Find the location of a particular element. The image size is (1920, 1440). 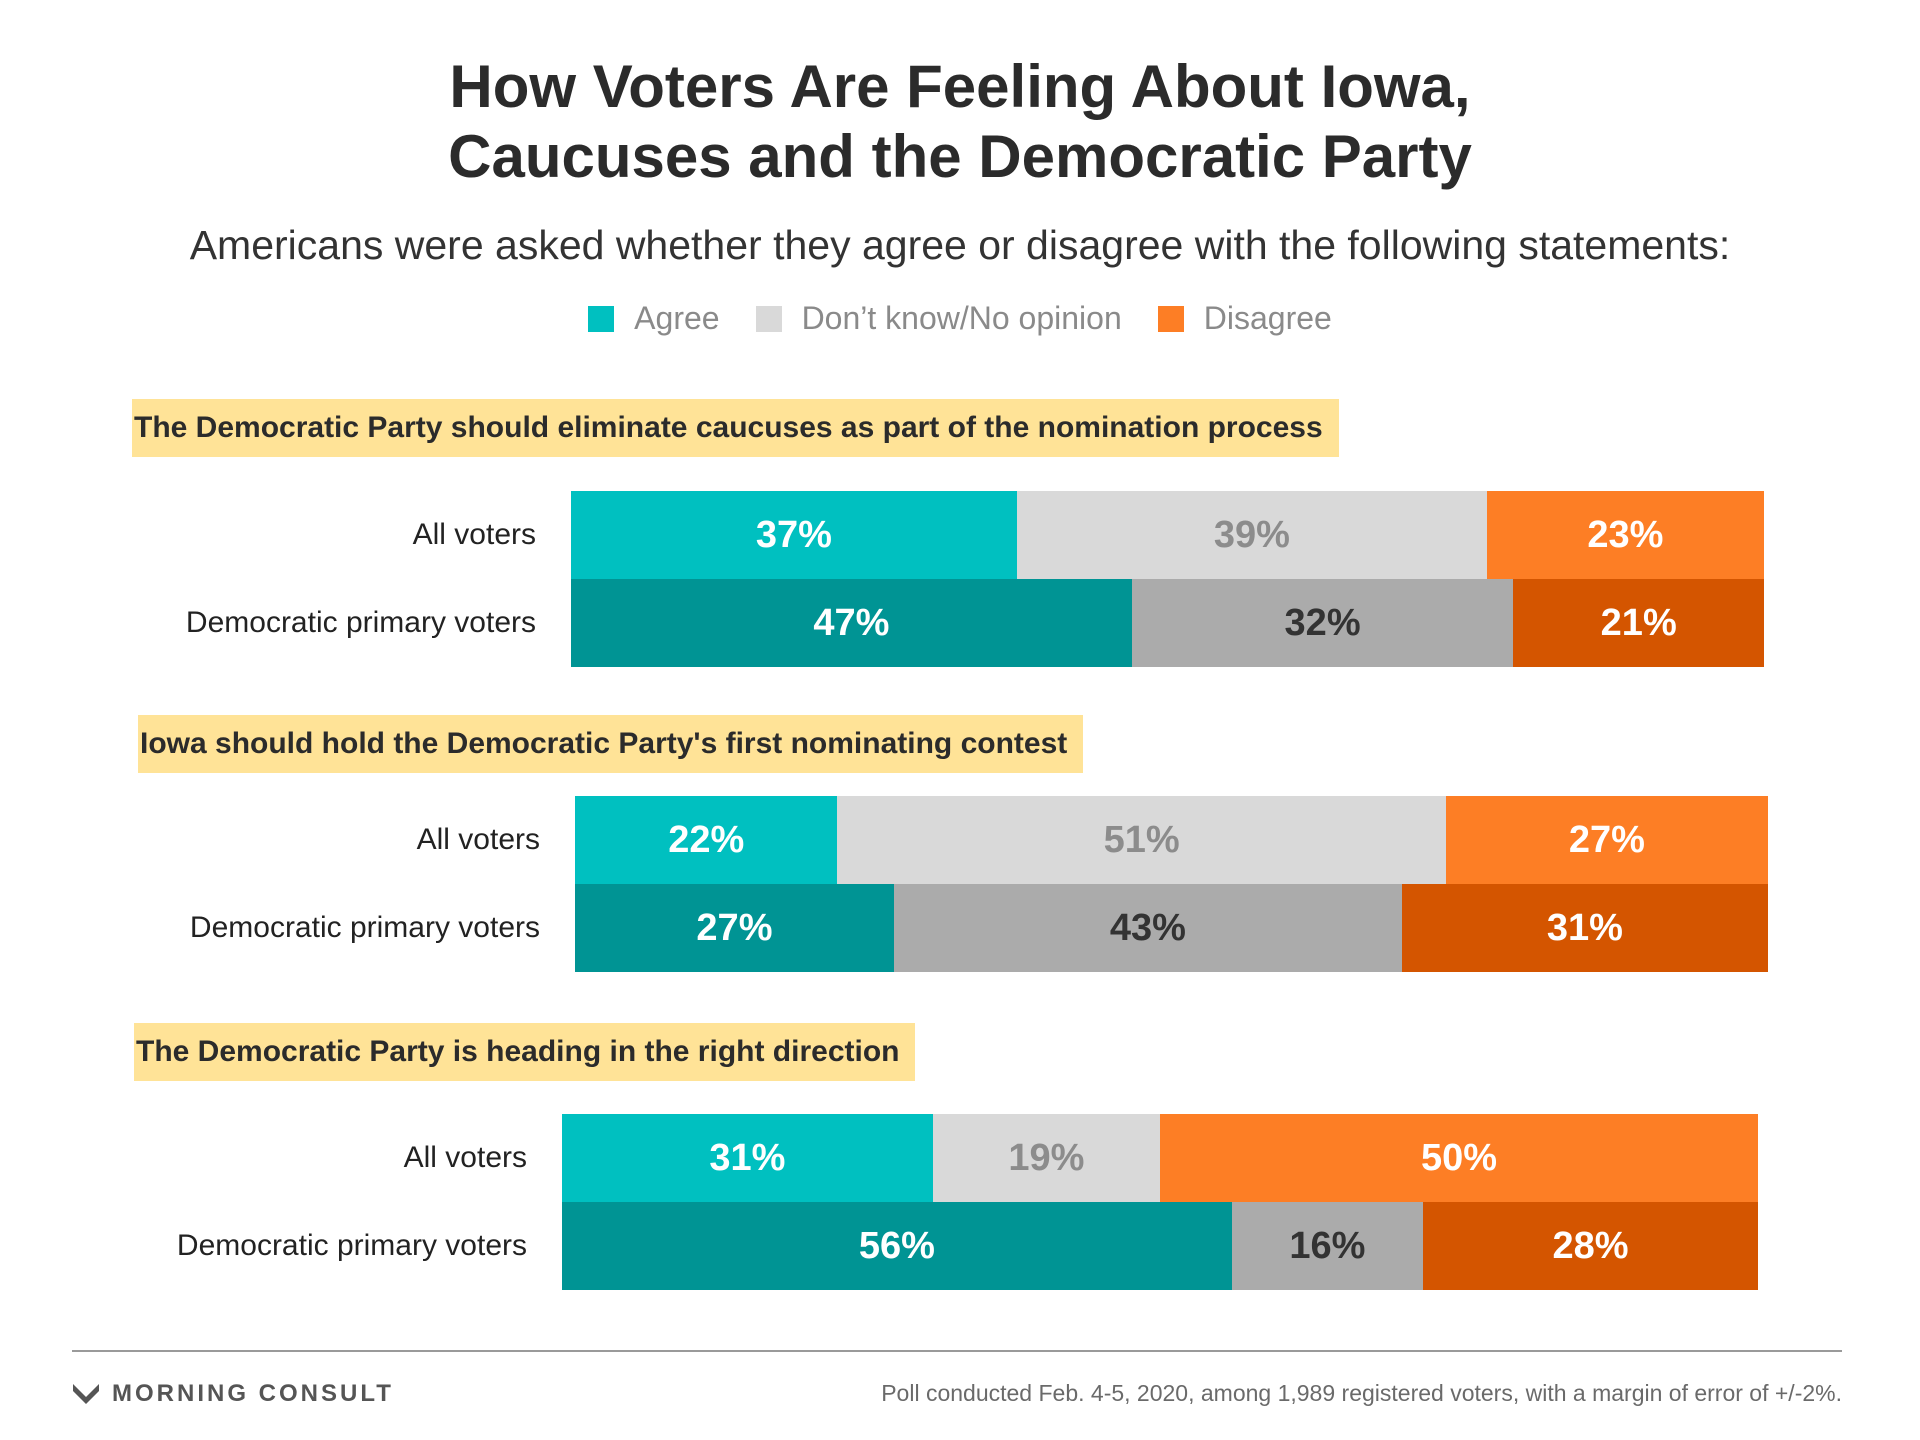

bar-segment-agree: 56% is located at coordinates (897, 1246).